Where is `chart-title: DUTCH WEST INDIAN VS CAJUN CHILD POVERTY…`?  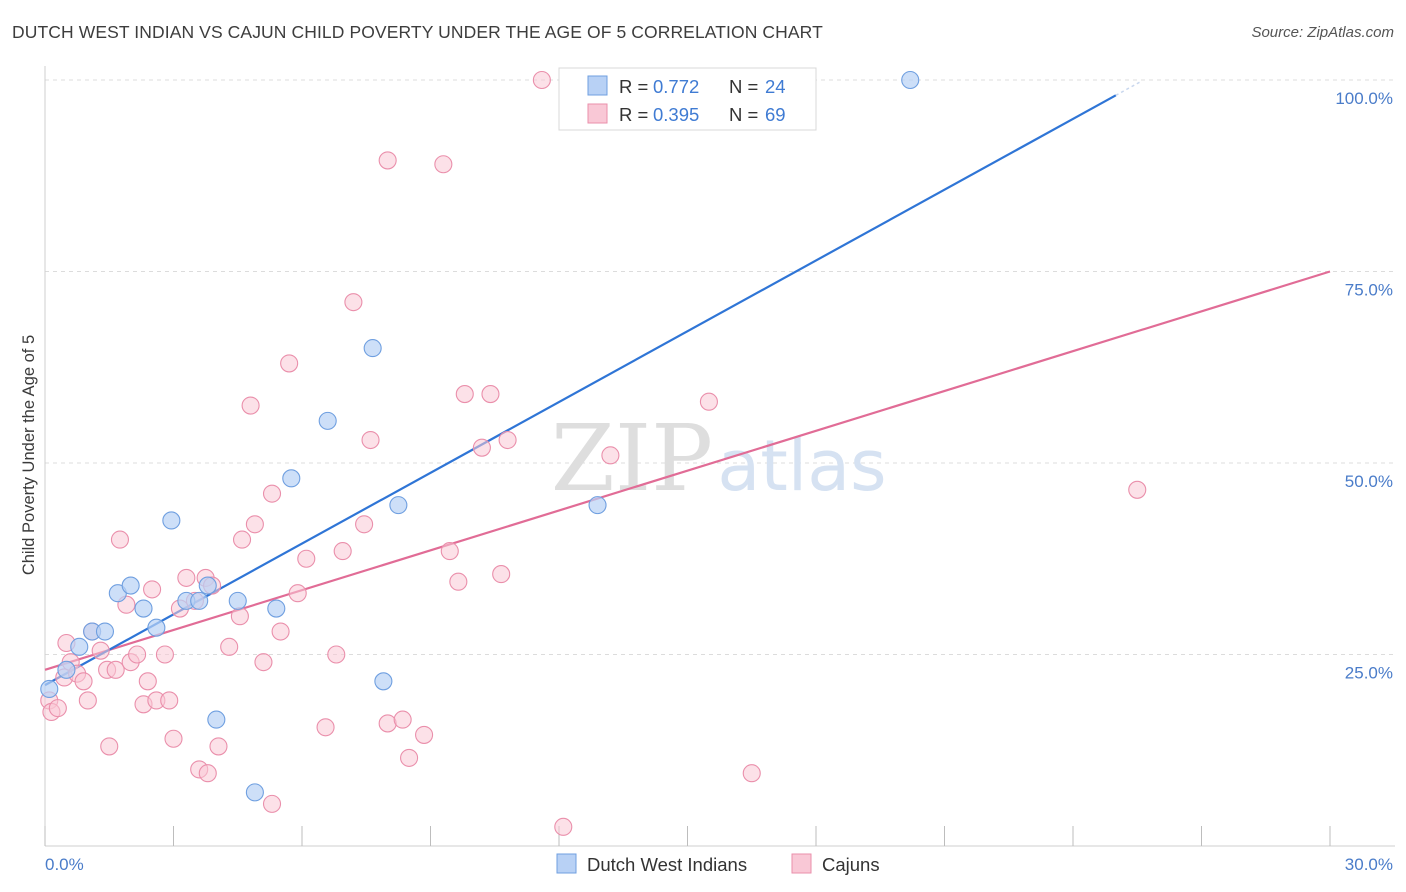
chart-title: DUTCH WEST INDIAN VS CAJUN CHILD POVERTY… is located at coordinates (417, 32).